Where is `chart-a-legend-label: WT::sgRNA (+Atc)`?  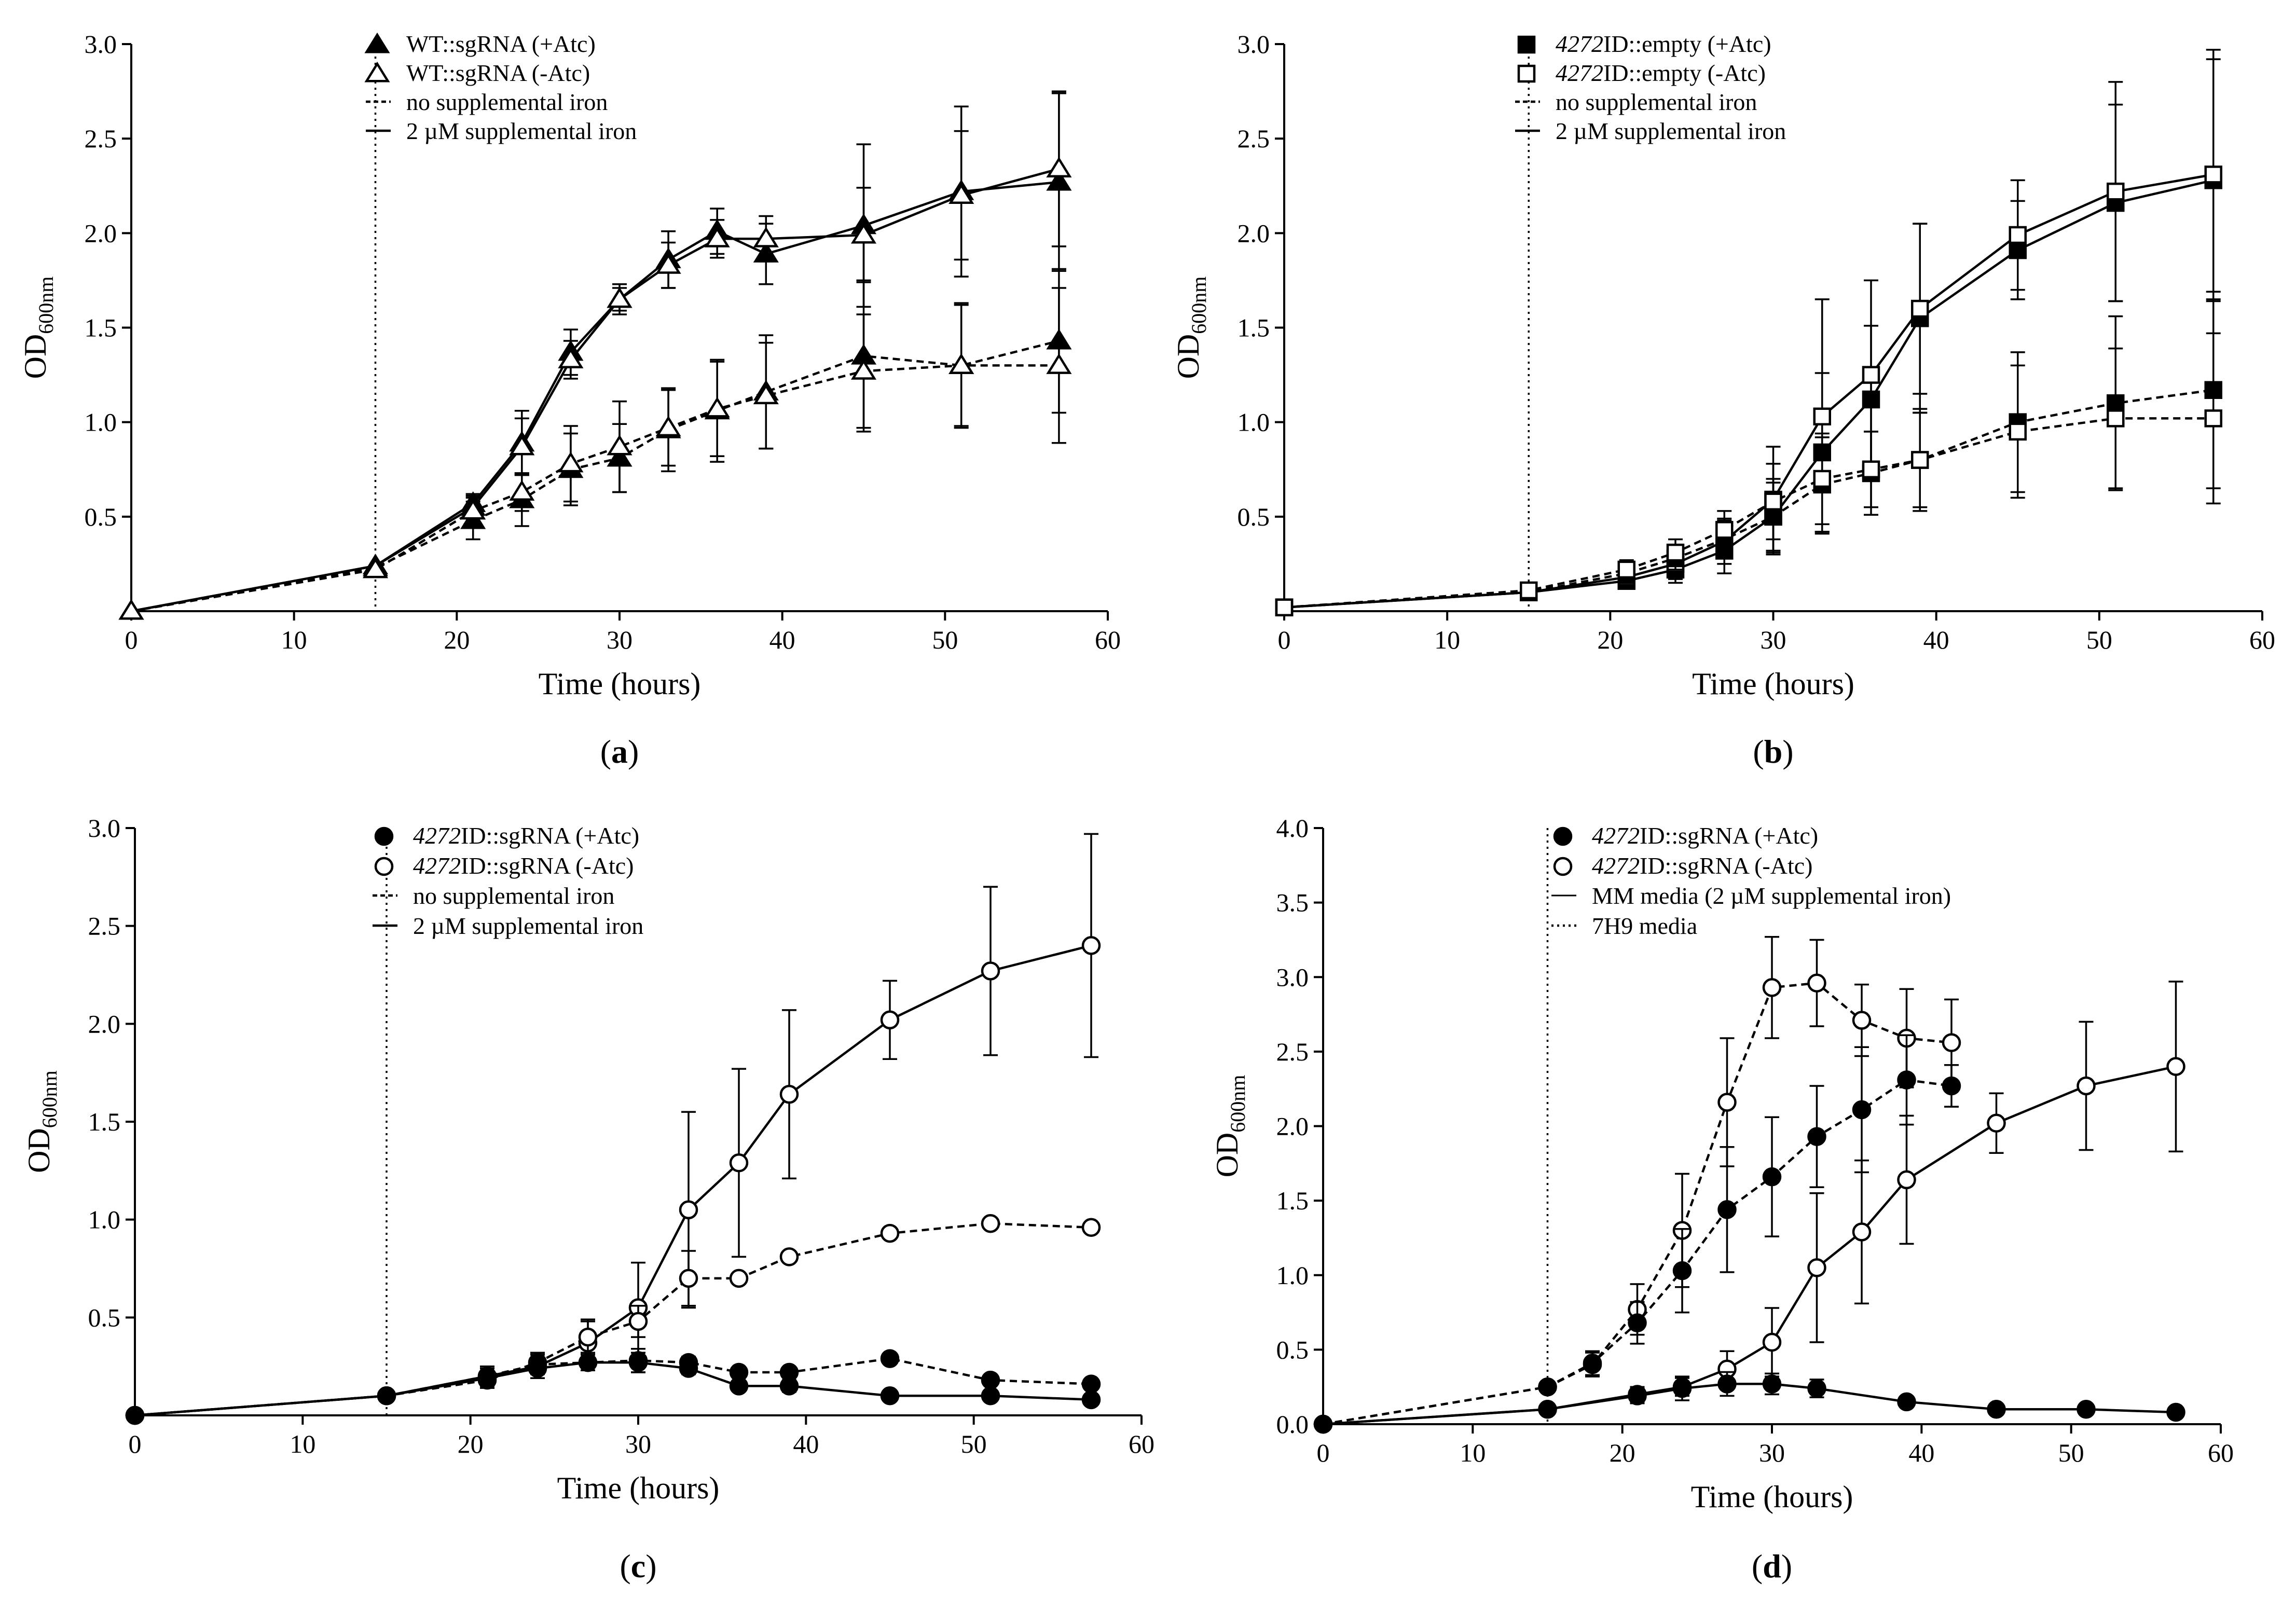 chart-a-legend-label: WT::sgRNA (+Atc) is located at coordinates (501, 44).